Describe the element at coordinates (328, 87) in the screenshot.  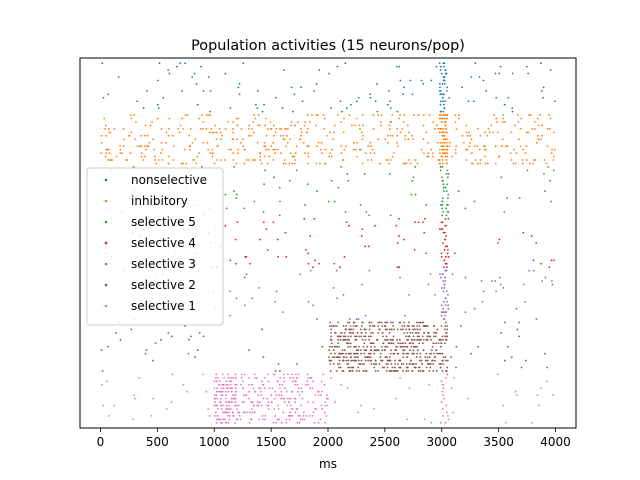
I see `series-nonselective` at that location.